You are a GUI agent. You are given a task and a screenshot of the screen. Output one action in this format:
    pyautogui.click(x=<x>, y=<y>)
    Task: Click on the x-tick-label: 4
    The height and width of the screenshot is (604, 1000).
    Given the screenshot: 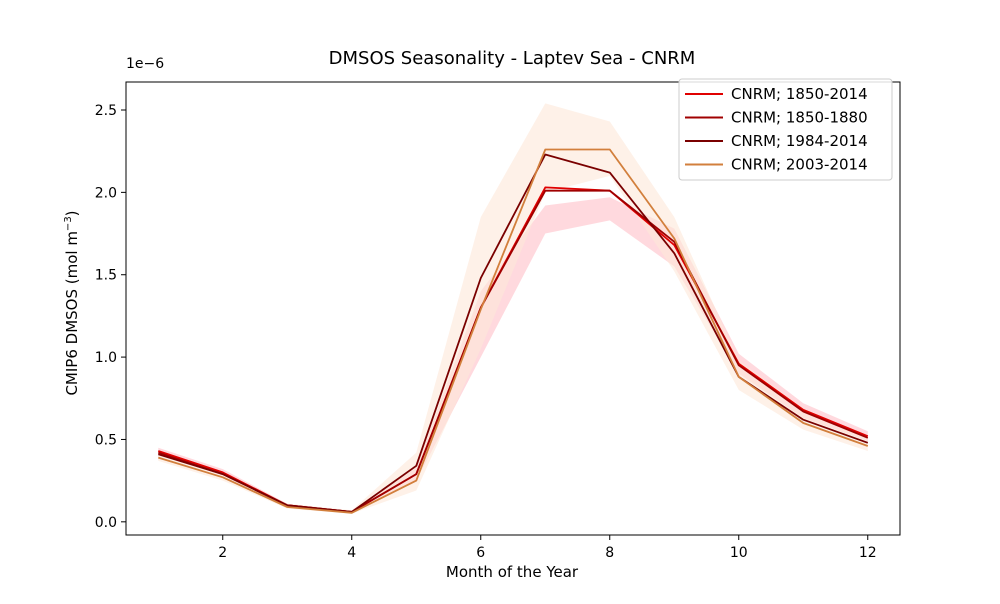 What is the action you would take?
    pyautogui.click(x=351, y=553)
    